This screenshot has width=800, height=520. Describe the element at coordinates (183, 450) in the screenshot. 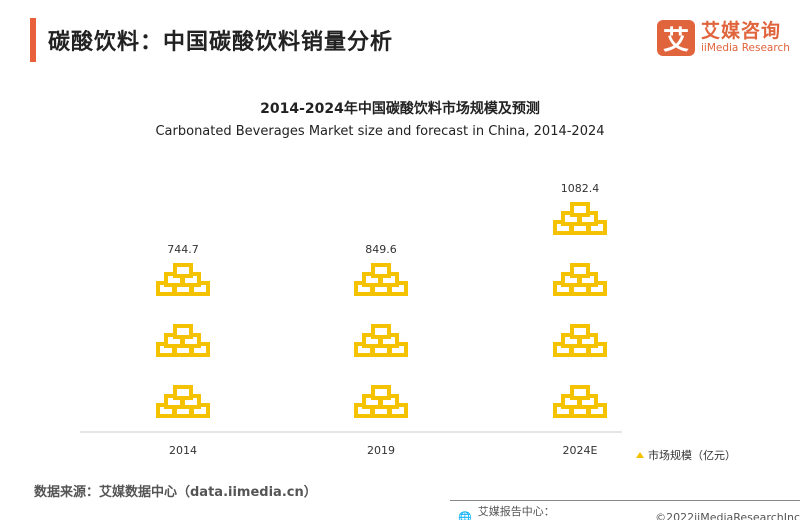

I see `x-tick-label: 2014` at that location.